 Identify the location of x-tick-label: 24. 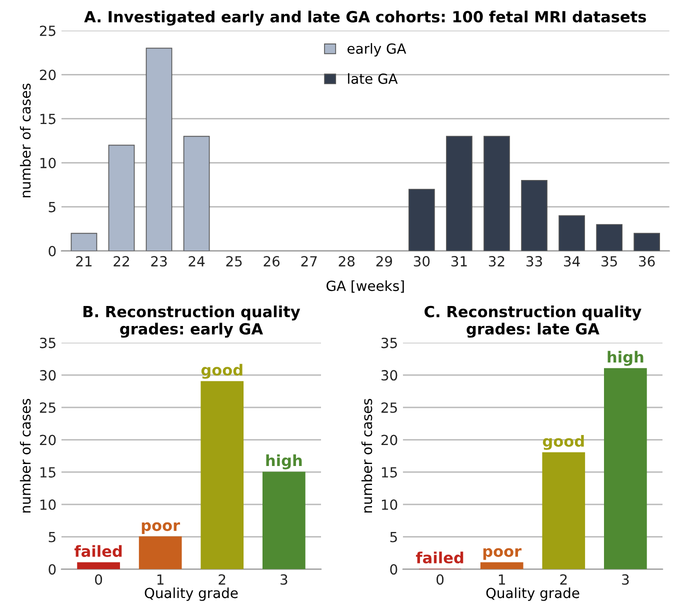
(196, 261).